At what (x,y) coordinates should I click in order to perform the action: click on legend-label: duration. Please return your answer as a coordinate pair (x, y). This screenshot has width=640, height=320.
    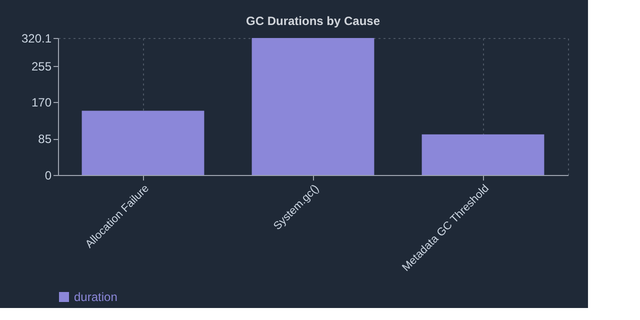
    Looking at the image, I should click on (96, 297).